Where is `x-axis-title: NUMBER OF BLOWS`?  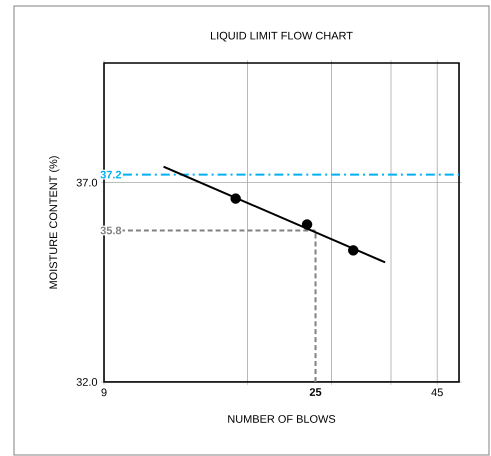
x-axis-title: NUMBER OF BLOWS is located at coordinates (282, 419).